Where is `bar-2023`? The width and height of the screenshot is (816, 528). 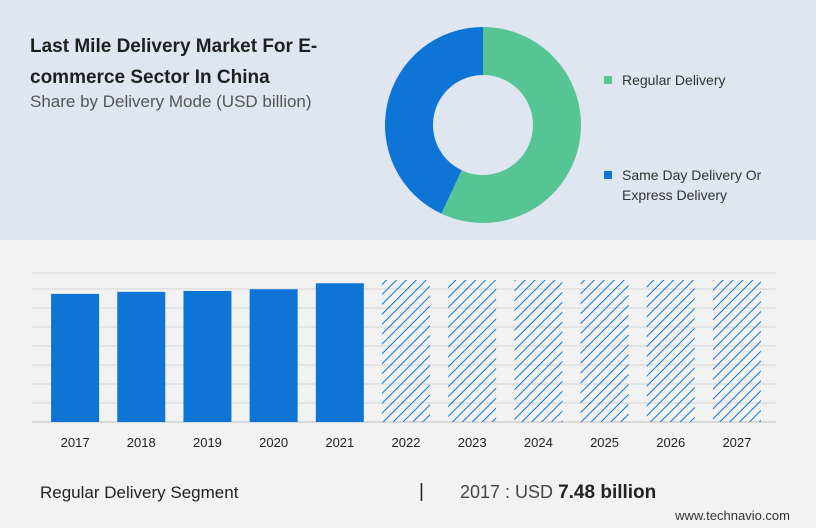 bar-2023 is located at coordinates (472, 351).